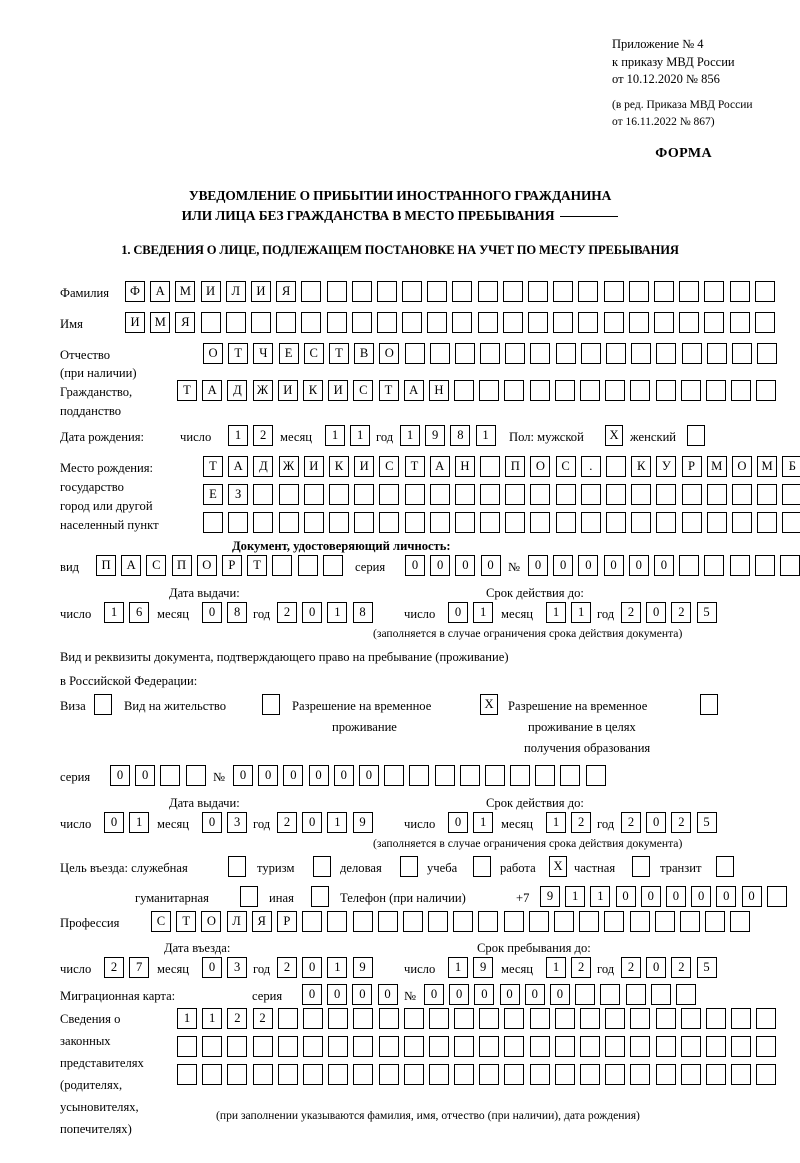 The width and height of the screenshot is (800, 1163). What do you see at coordinates (483, 612) in the screenshot?
I see `doc-valid-day-cell: 1` at bounding box center [483, 612].